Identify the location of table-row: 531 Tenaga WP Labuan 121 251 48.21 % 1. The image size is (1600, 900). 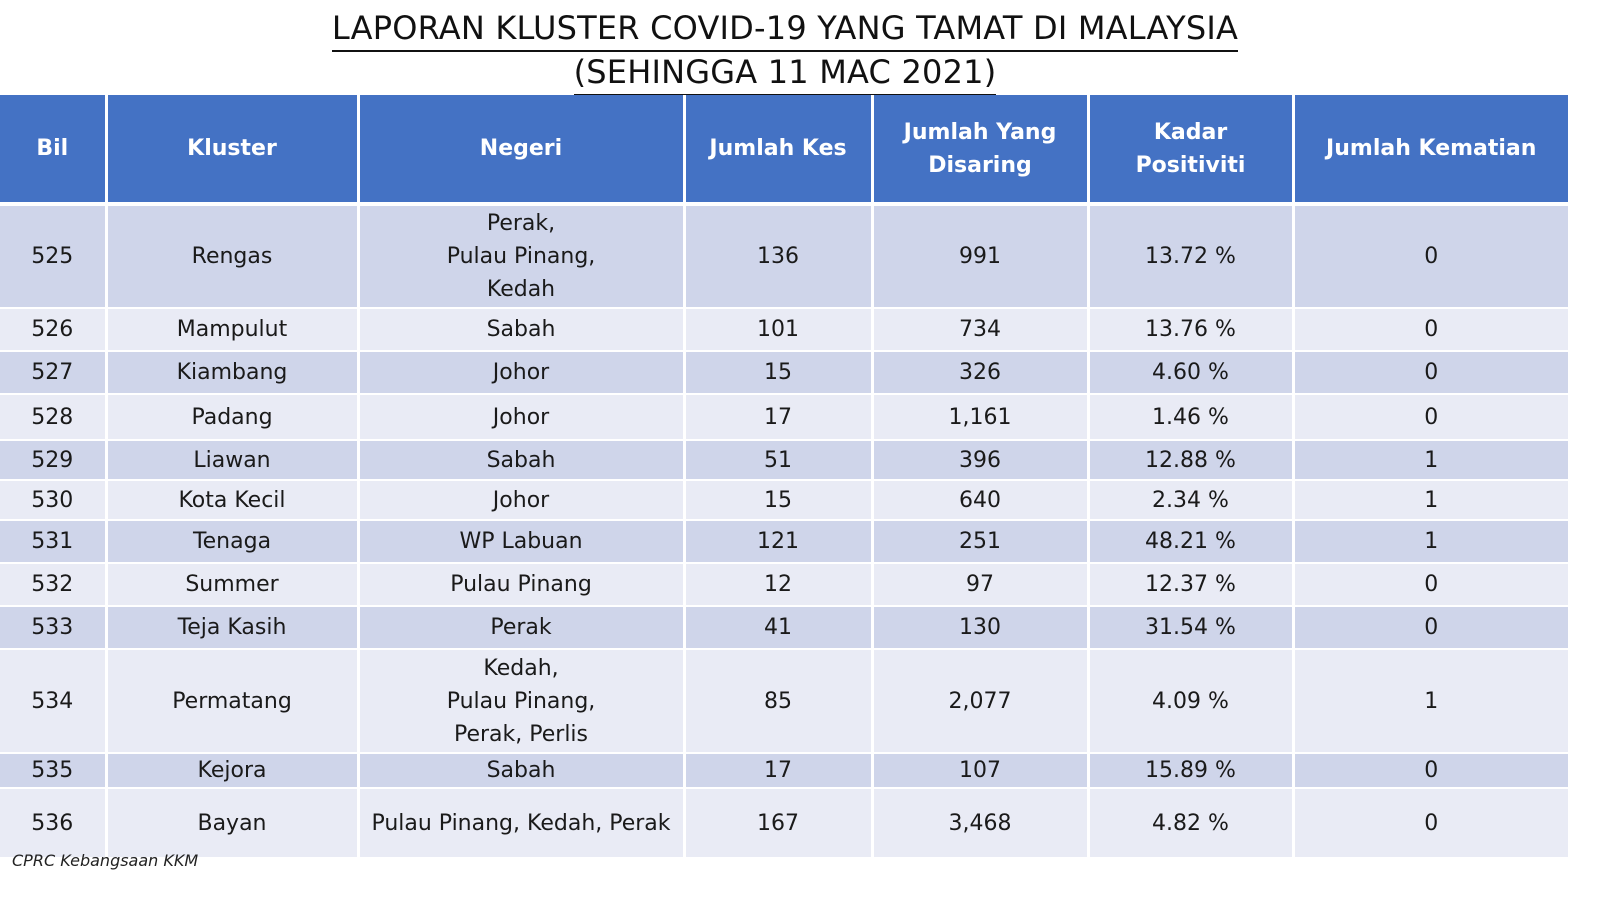
(784, 542).